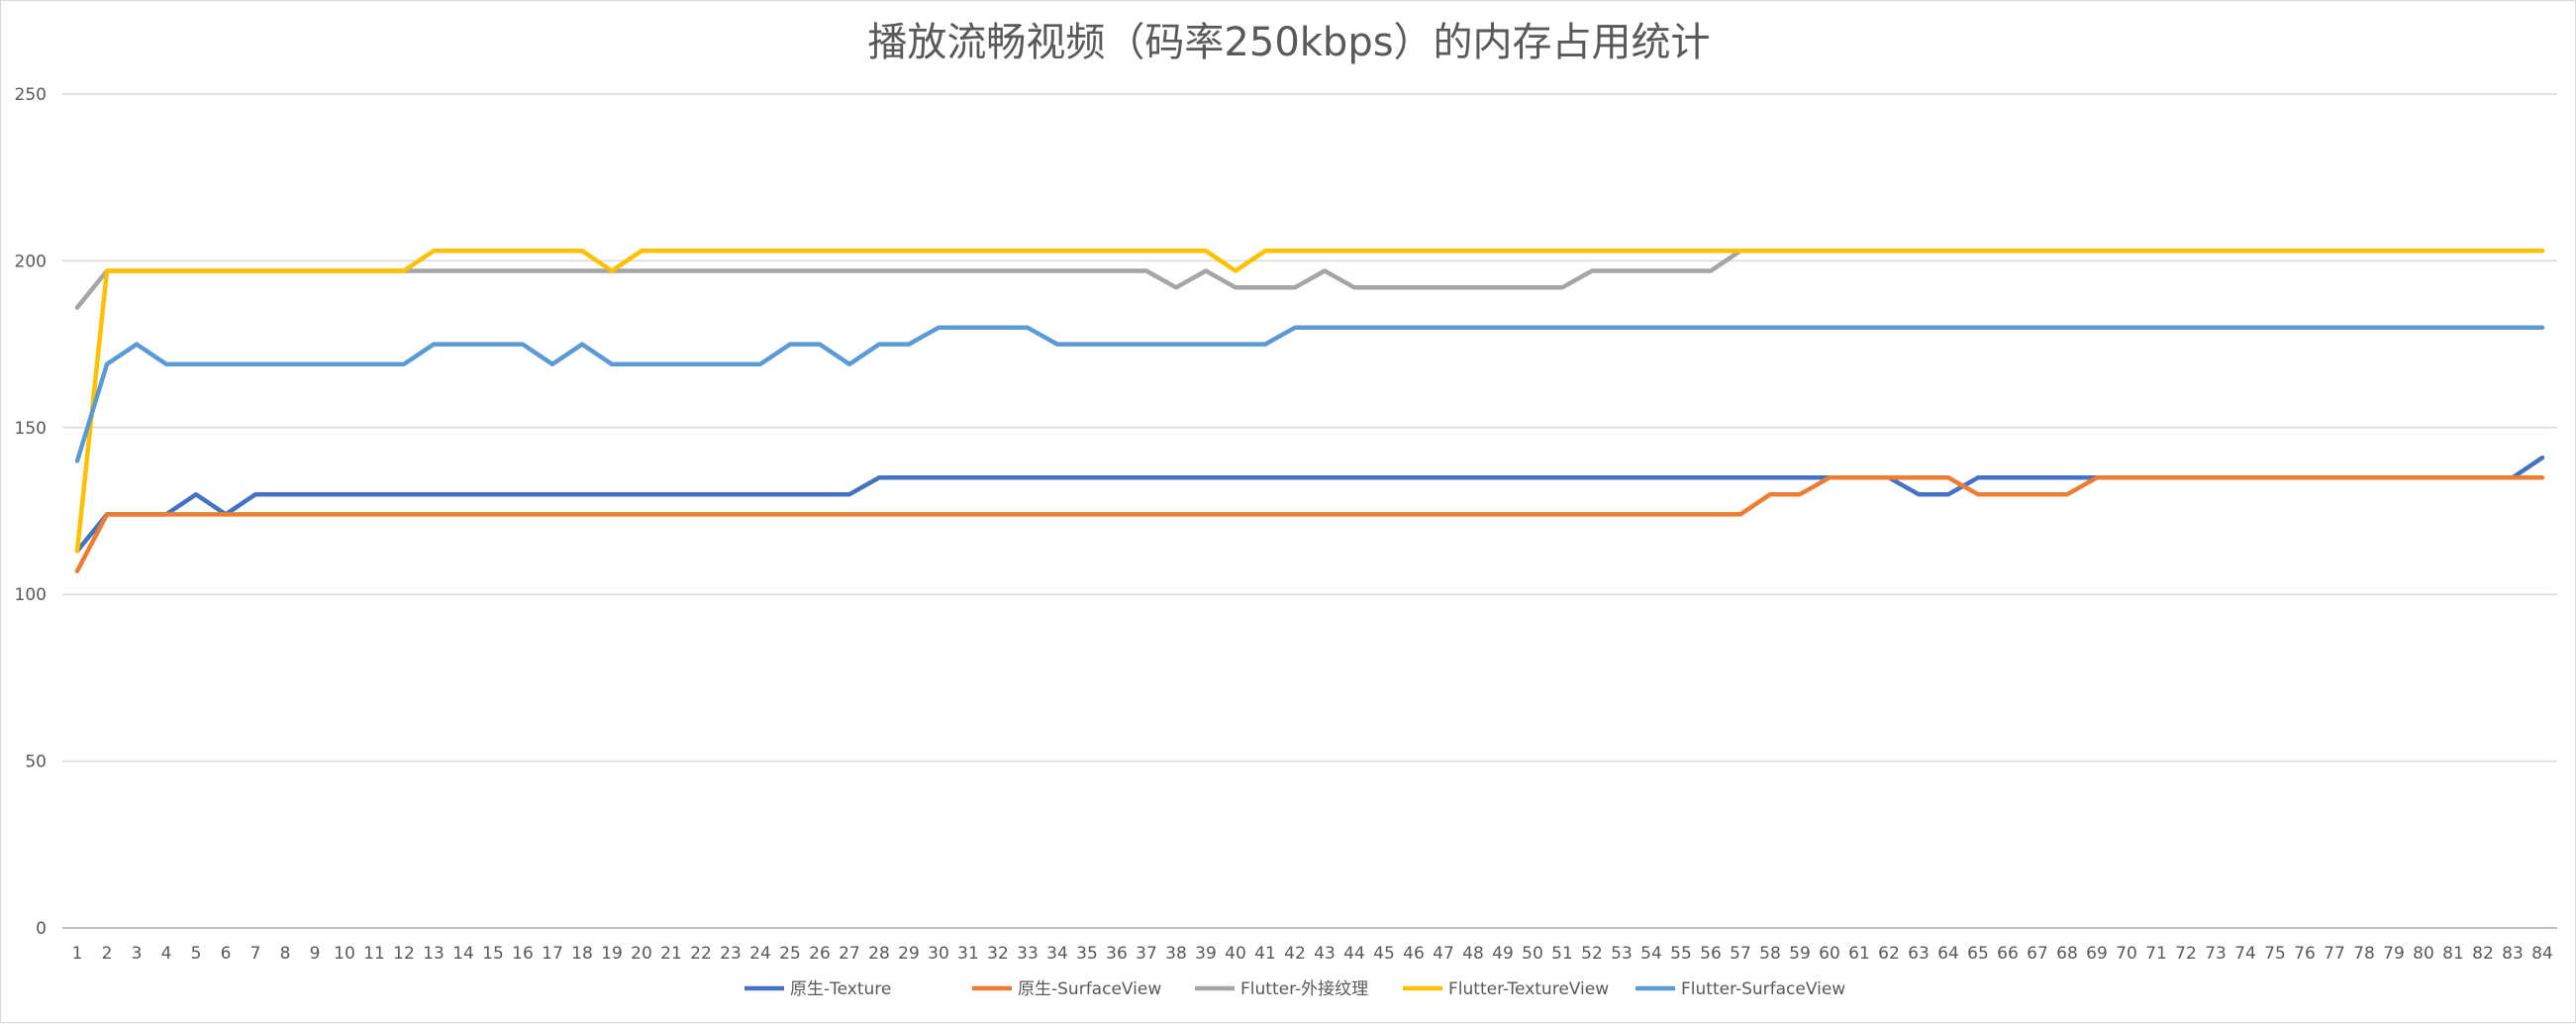  What do you see at coordinates (1473, 954) in the screenshot?
I see `x-tick-label: 48` at bounding box center [1473, 954].